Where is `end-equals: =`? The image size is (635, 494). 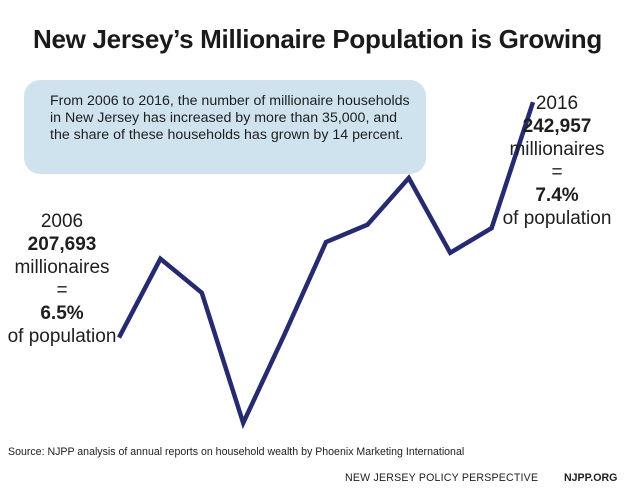 end-equals: = is located at coordinates (557, 172).